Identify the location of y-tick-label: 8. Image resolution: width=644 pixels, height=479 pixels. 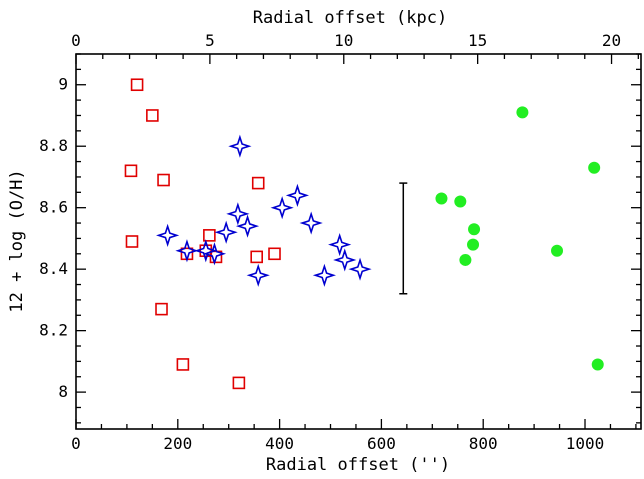
(63, 391).